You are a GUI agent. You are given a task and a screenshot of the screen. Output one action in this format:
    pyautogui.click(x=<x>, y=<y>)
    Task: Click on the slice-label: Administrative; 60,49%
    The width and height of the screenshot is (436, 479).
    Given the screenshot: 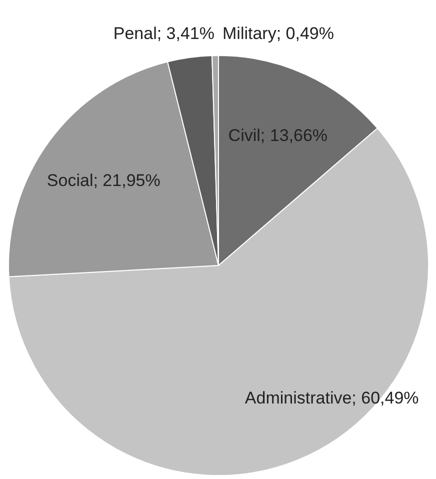 What is the action you would take?
    pyautogui.click(x=331, y=398)
    